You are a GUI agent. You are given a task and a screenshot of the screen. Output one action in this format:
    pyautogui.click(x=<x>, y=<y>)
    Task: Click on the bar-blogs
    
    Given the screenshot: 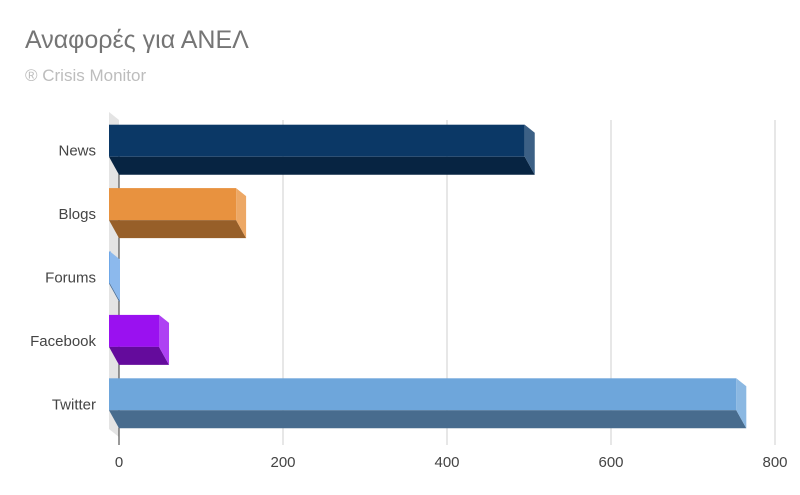 What is the action you would take?
    pyautogui.click(x=178, y=213)
    